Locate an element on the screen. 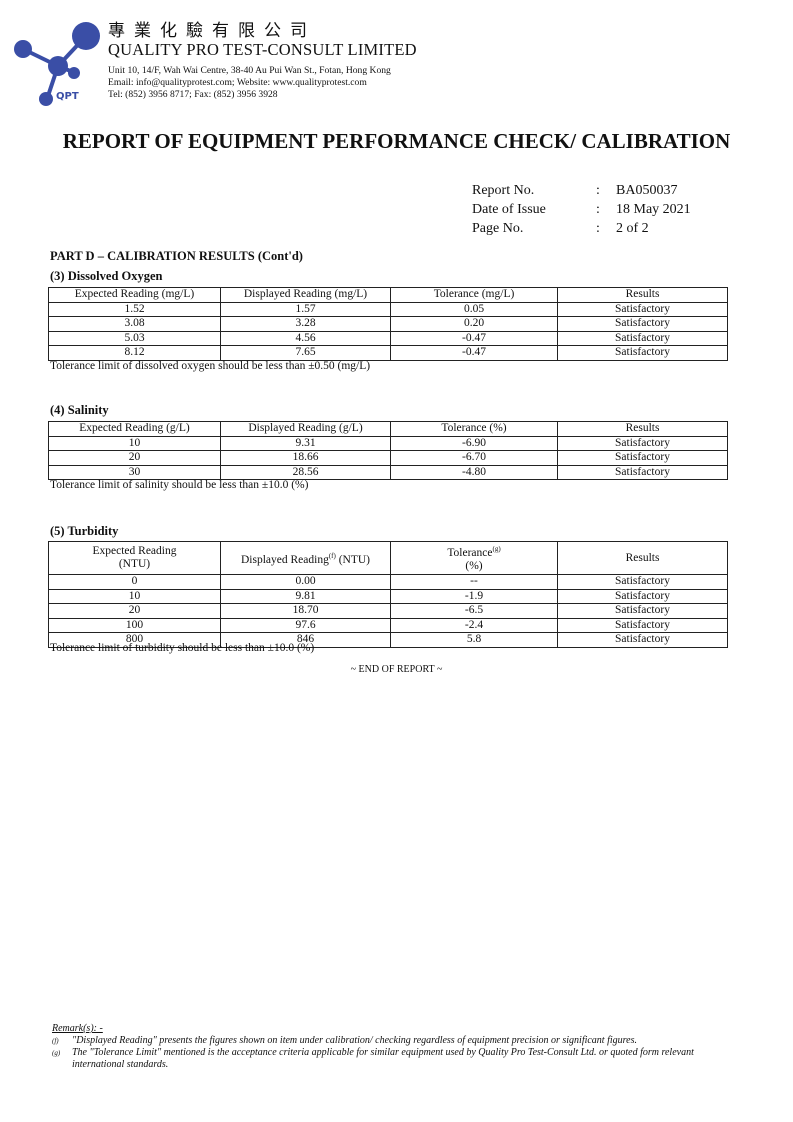 The image size is (793, 1122). table-row: 10 9.31 -6.90 Satisfactory is located at coordinates (388, 443).